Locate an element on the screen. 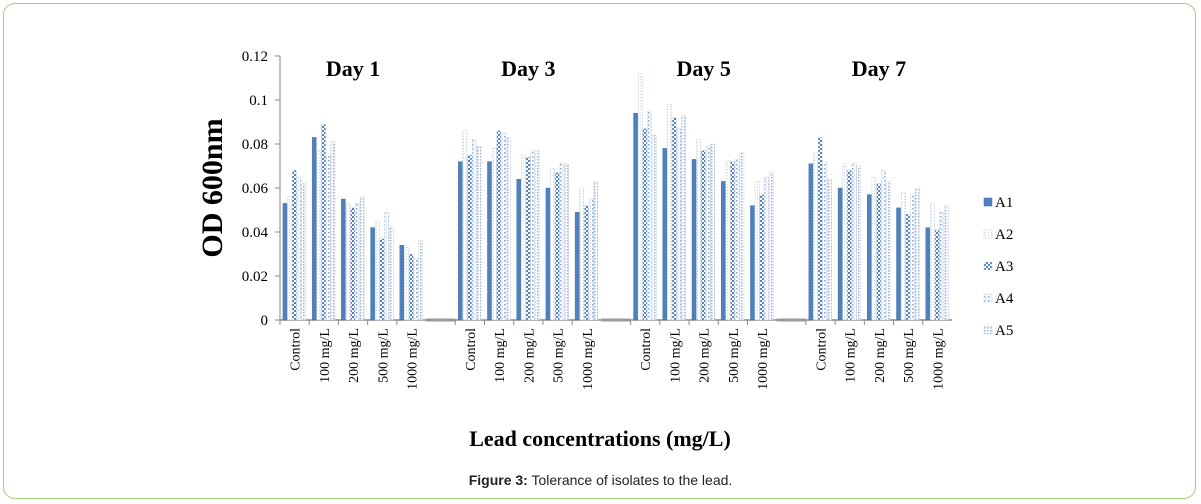 This screenshot has width=1201, height=504. legend-label: A5 is located at coordinates (1004, 331).